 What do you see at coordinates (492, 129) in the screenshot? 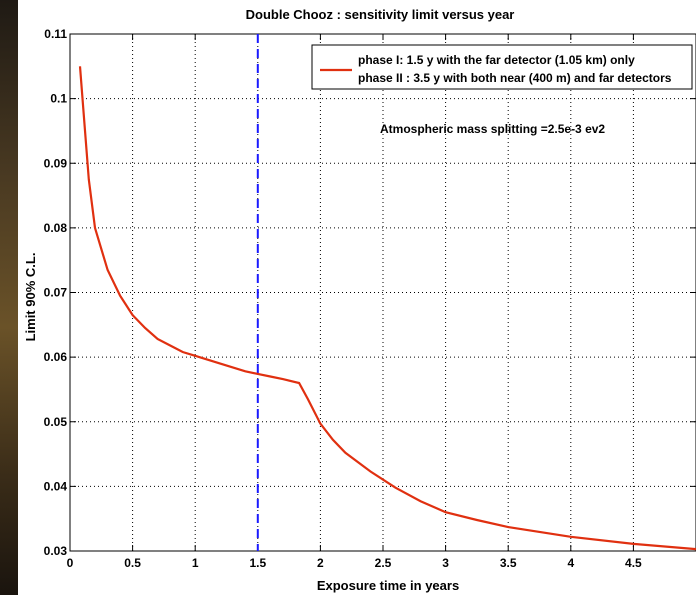
I see `annotation-mass-splitting: Atmospheric mass splitting =2.5e-3 ev2` at bounding box center [492, 129].